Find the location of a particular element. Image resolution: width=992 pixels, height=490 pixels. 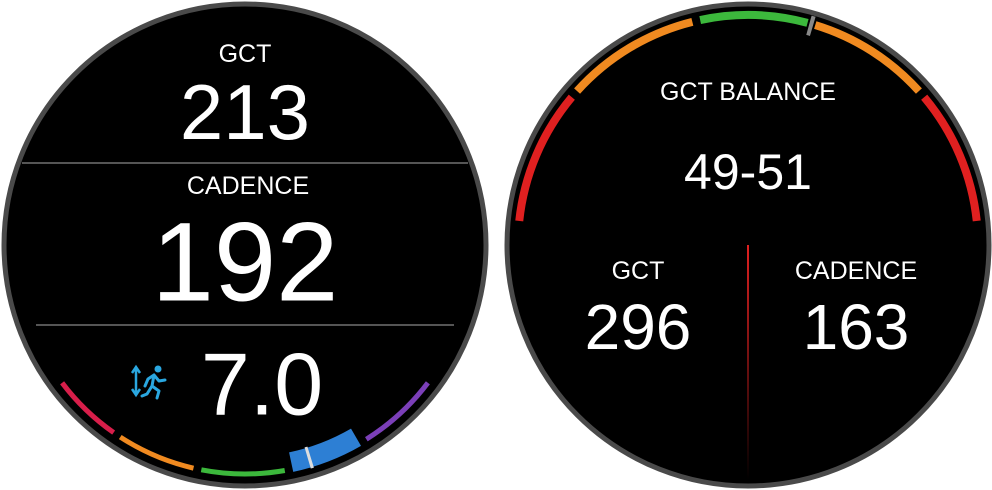

field-value: 296 is located at coordinates (638, 327).